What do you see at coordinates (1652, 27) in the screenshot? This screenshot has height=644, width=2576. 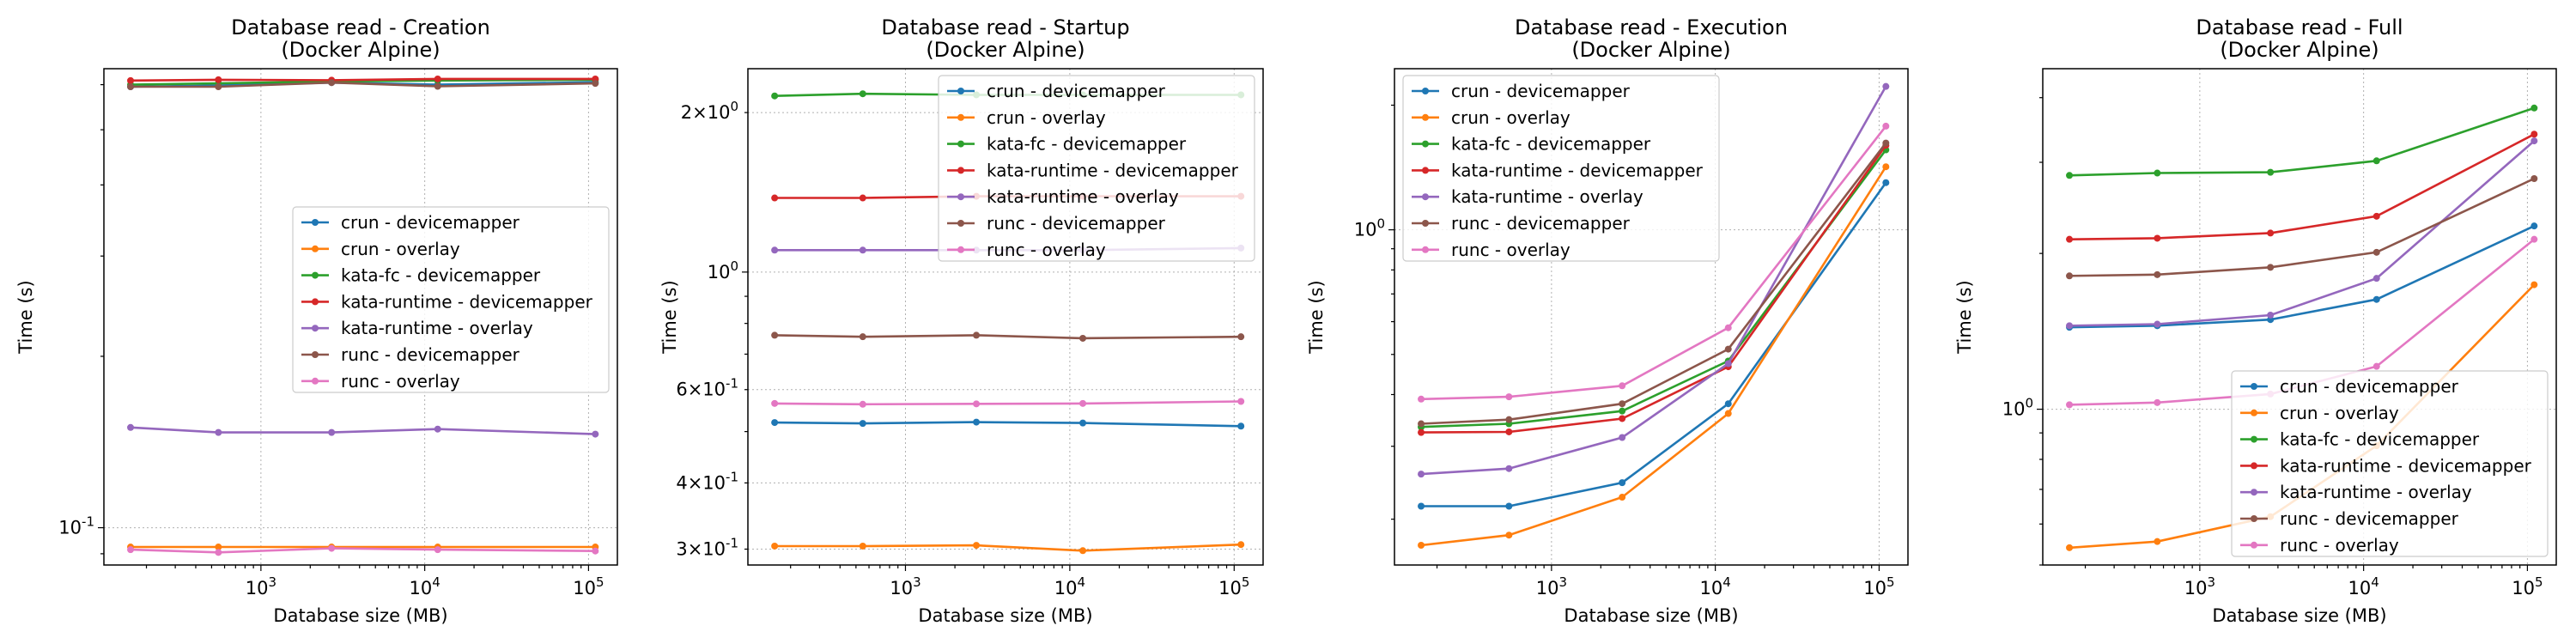 I see `chart-title: Database read - Execution` at bounding box center [1652, 27].